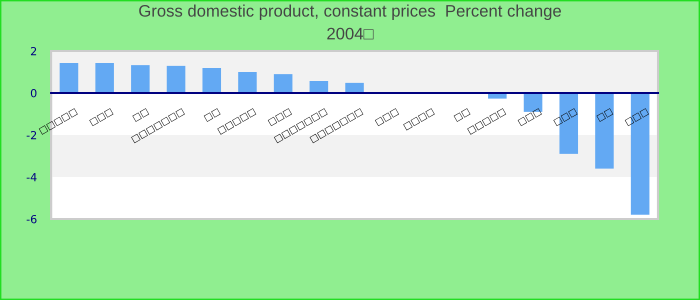 This screenshot has width=700, height=300. Describe the element at coordinates (605, 115) in the screenshot. I see `x-tick-label: □□` at that location.